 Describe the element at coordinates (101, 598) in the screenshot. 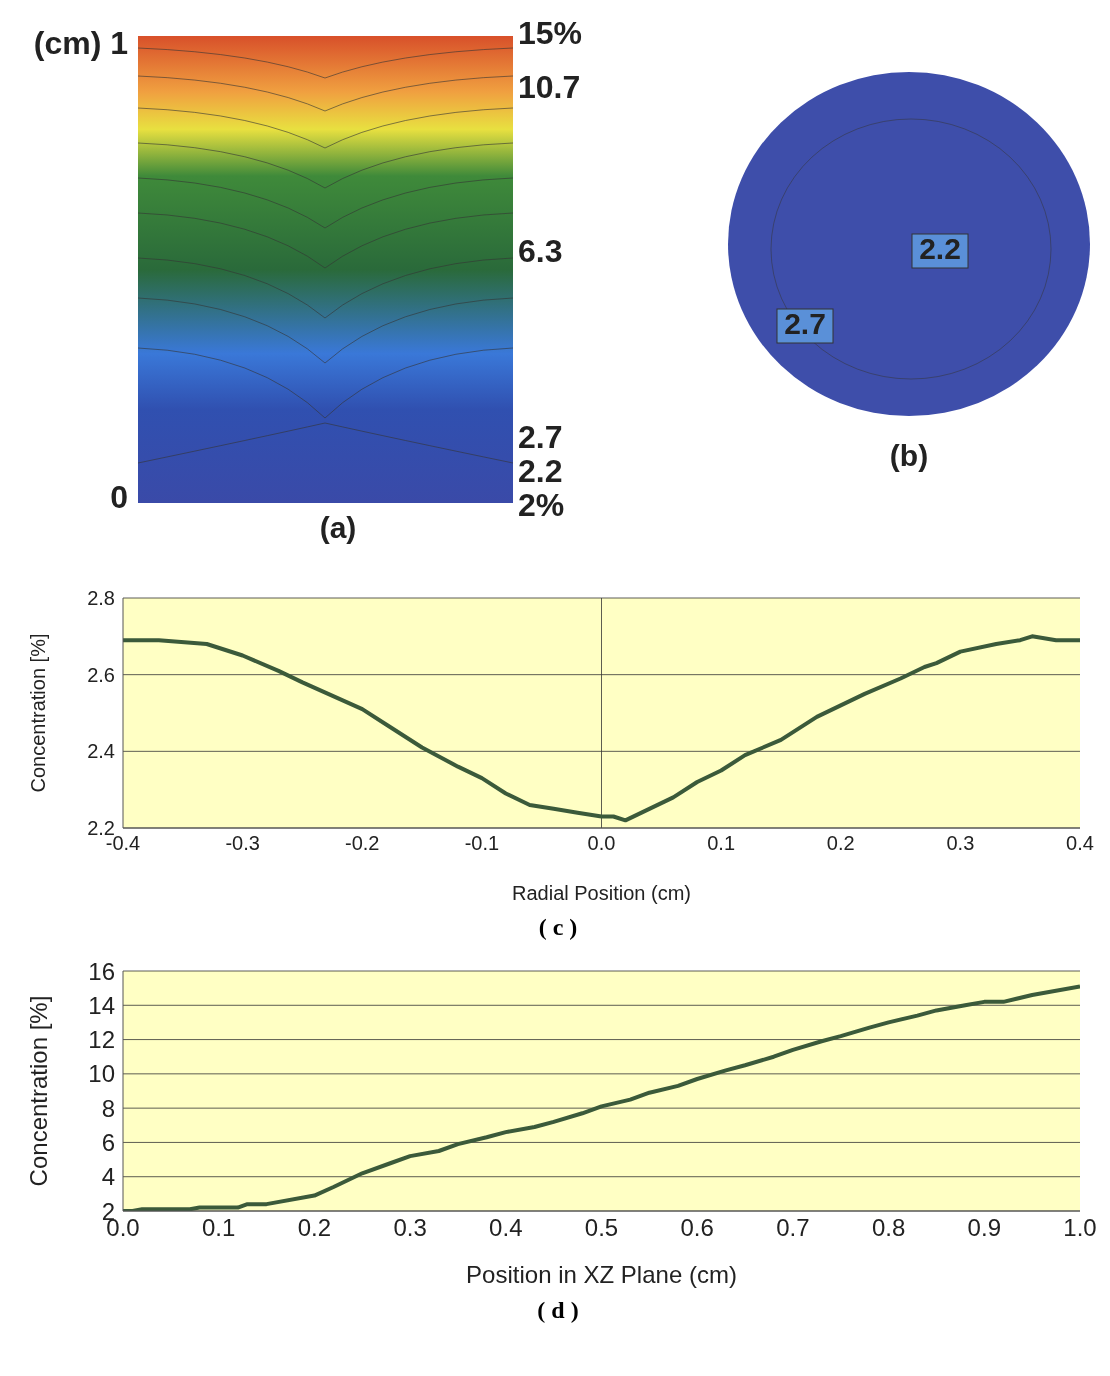

I see `y-tick-label: 2.8` at that location.